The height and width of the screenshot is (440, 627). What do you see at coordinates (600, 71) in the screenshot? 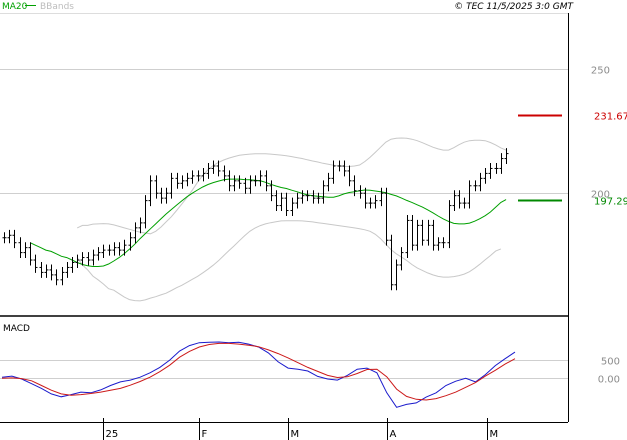
I see `price-tick-label: 250` at bounding box center [600, 71].